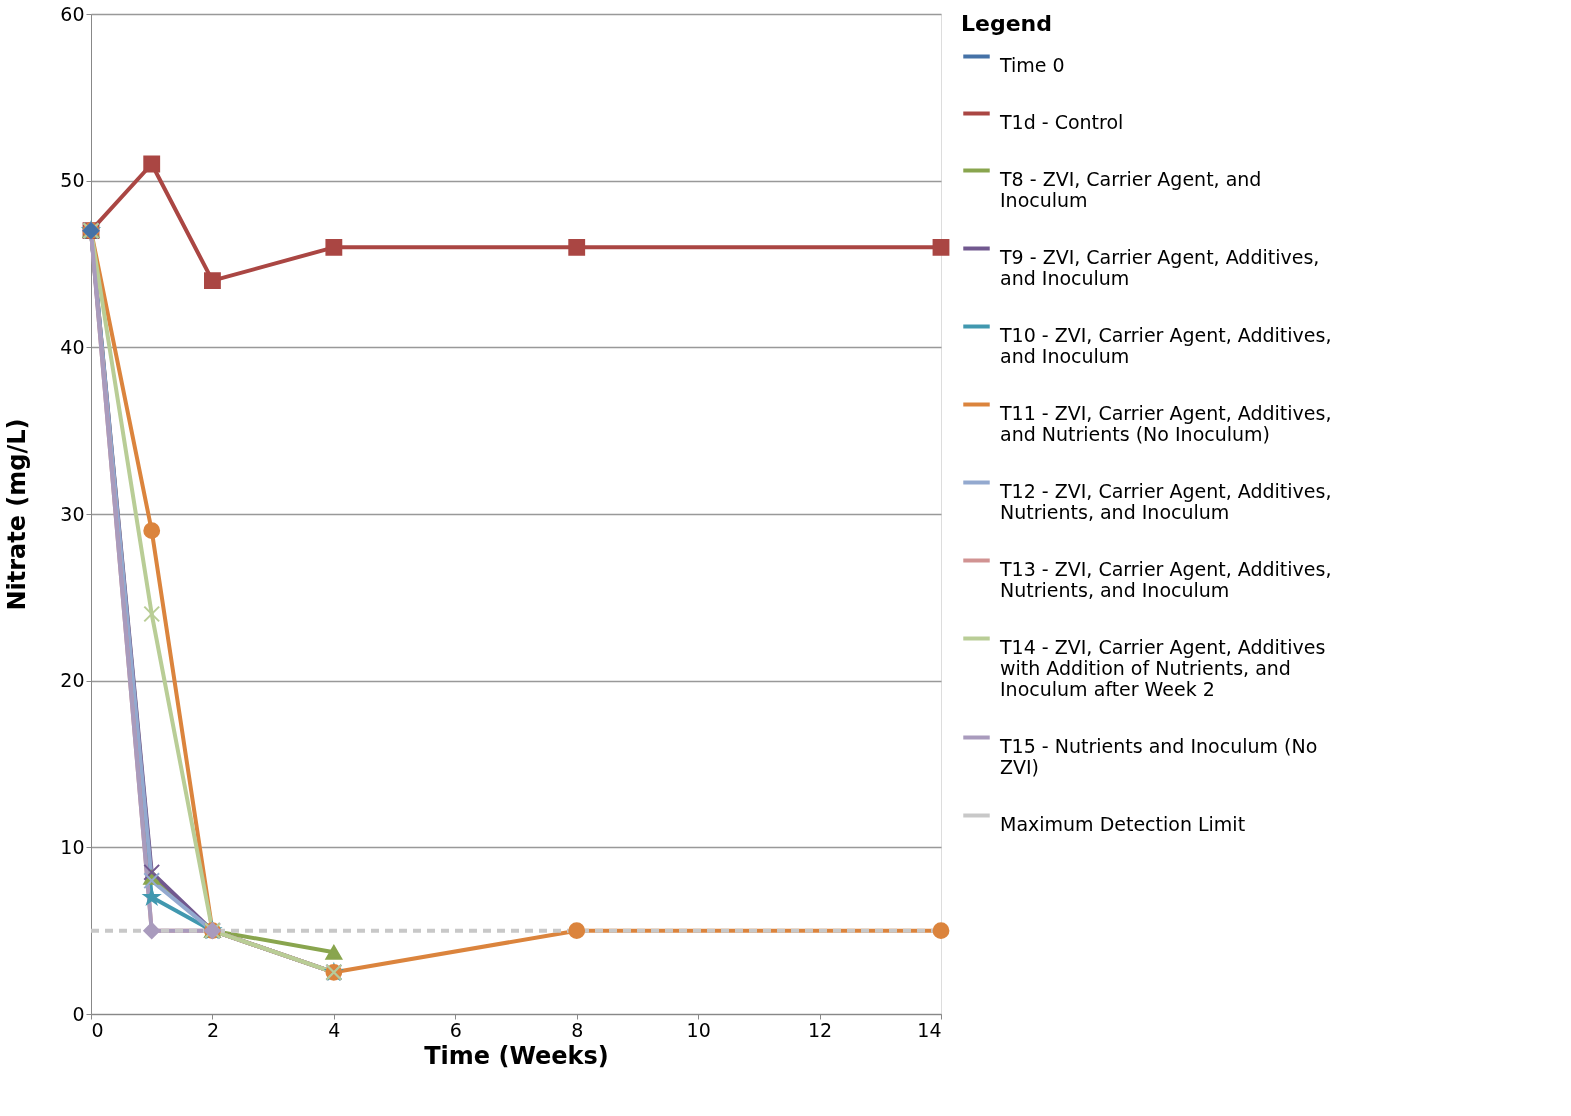 This screenshot has width=1571, height=1116. What do you see at coordinates (820, 1029) in the screenshot?
I see `x-tick-label: 12` at bounding box center [820, 1029].